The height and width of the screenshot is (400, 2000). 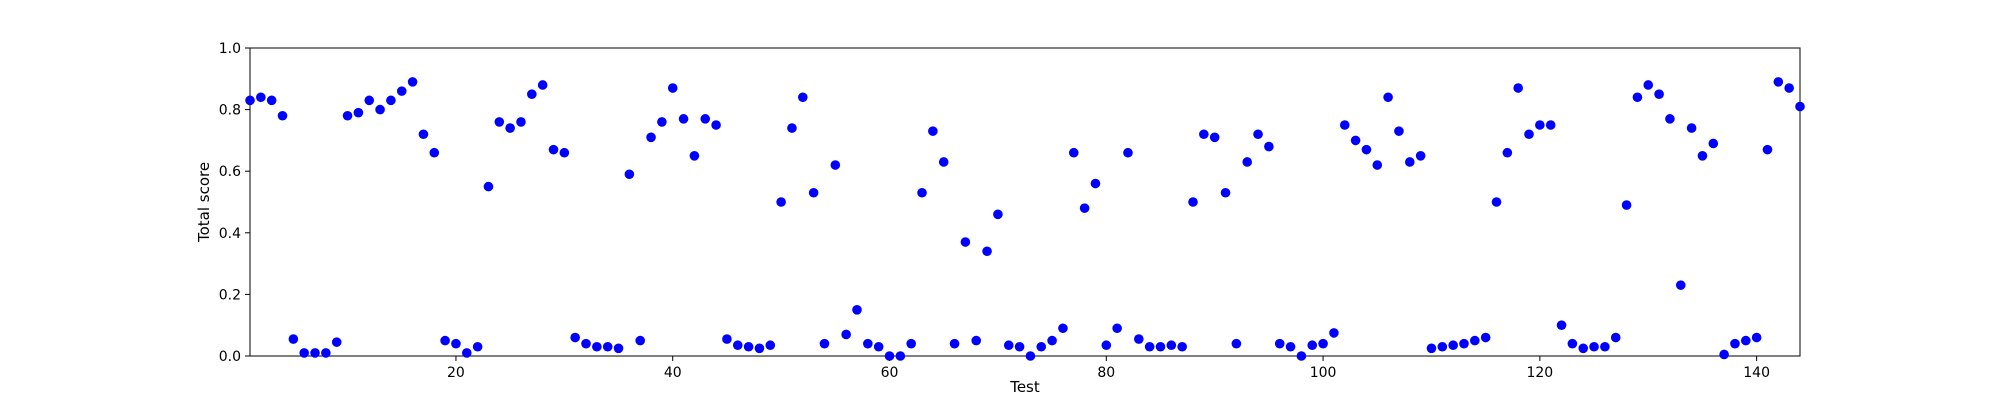 I want to click on y-tick-label: 0.8, so click(x=230, y=111).